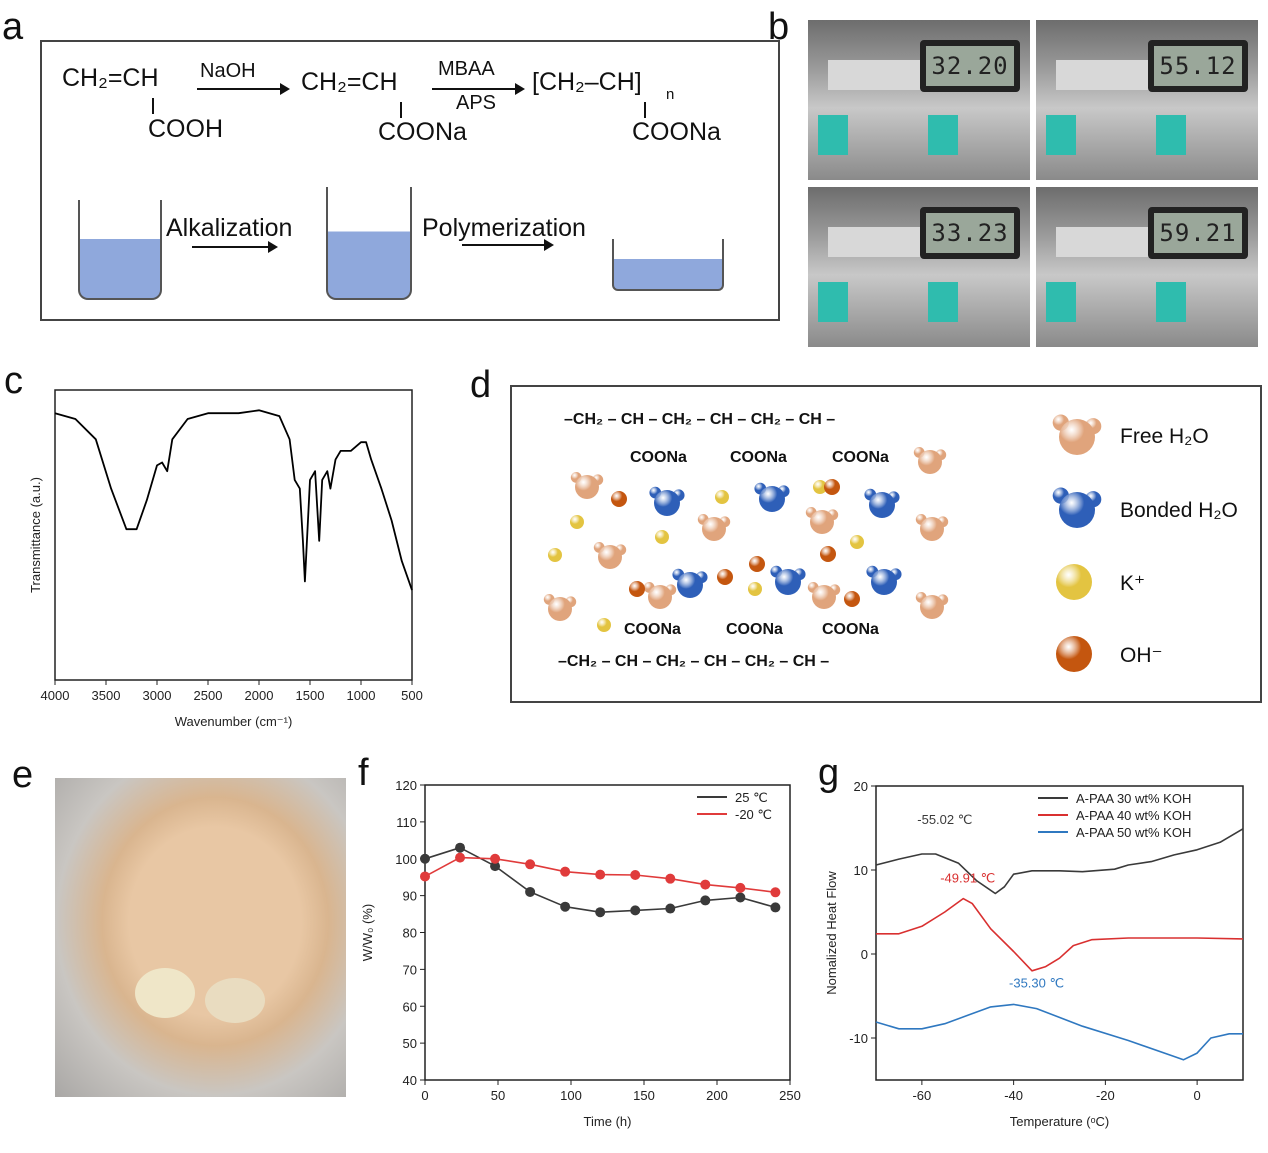 The height and width of the screenshot is (1153, 1268). I want to click on hydrogel-sample, so click(235, 1000).